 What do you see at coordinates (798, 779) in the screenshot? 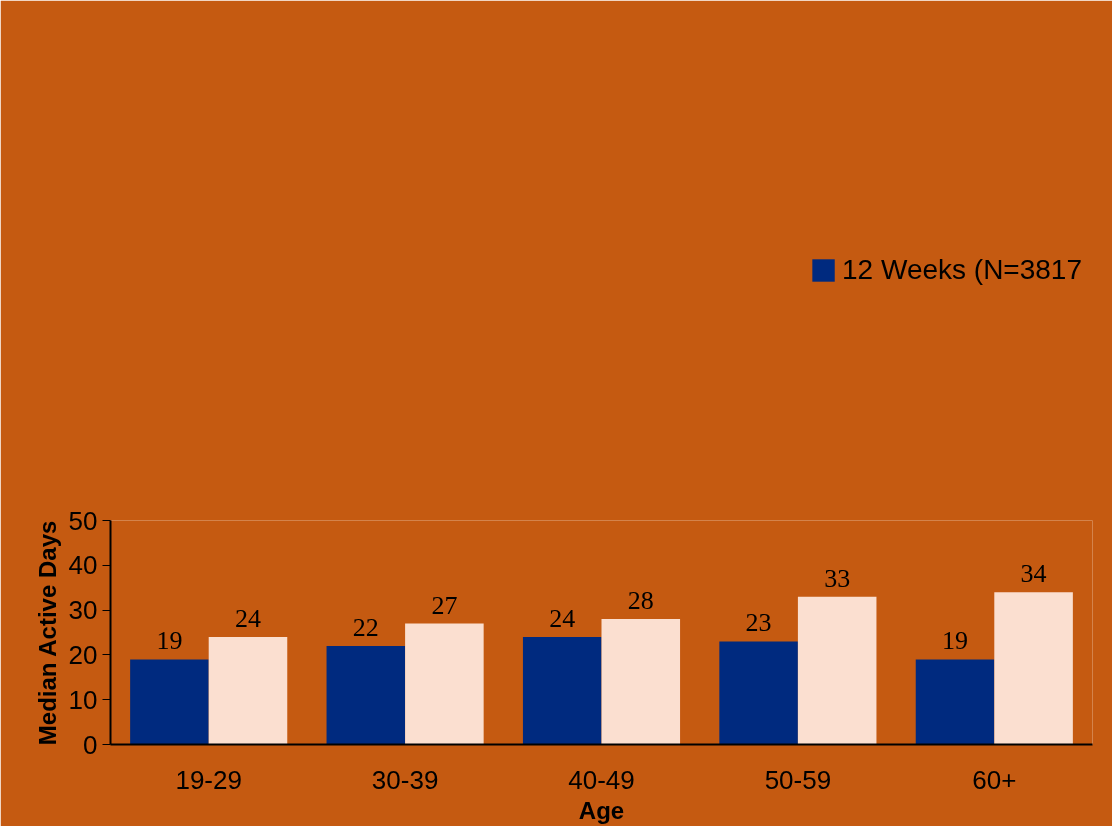
I see `x-tick-label: 50-59` at bounding box center [798, 779].